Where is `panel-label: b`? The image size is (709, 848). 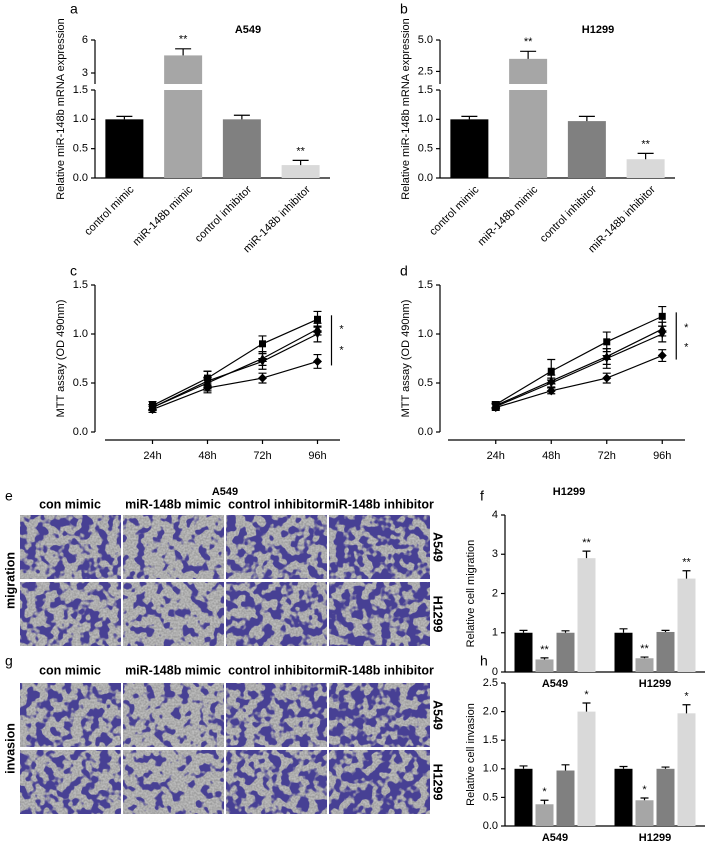
panel-label: b is located at coordinates (404, 9).